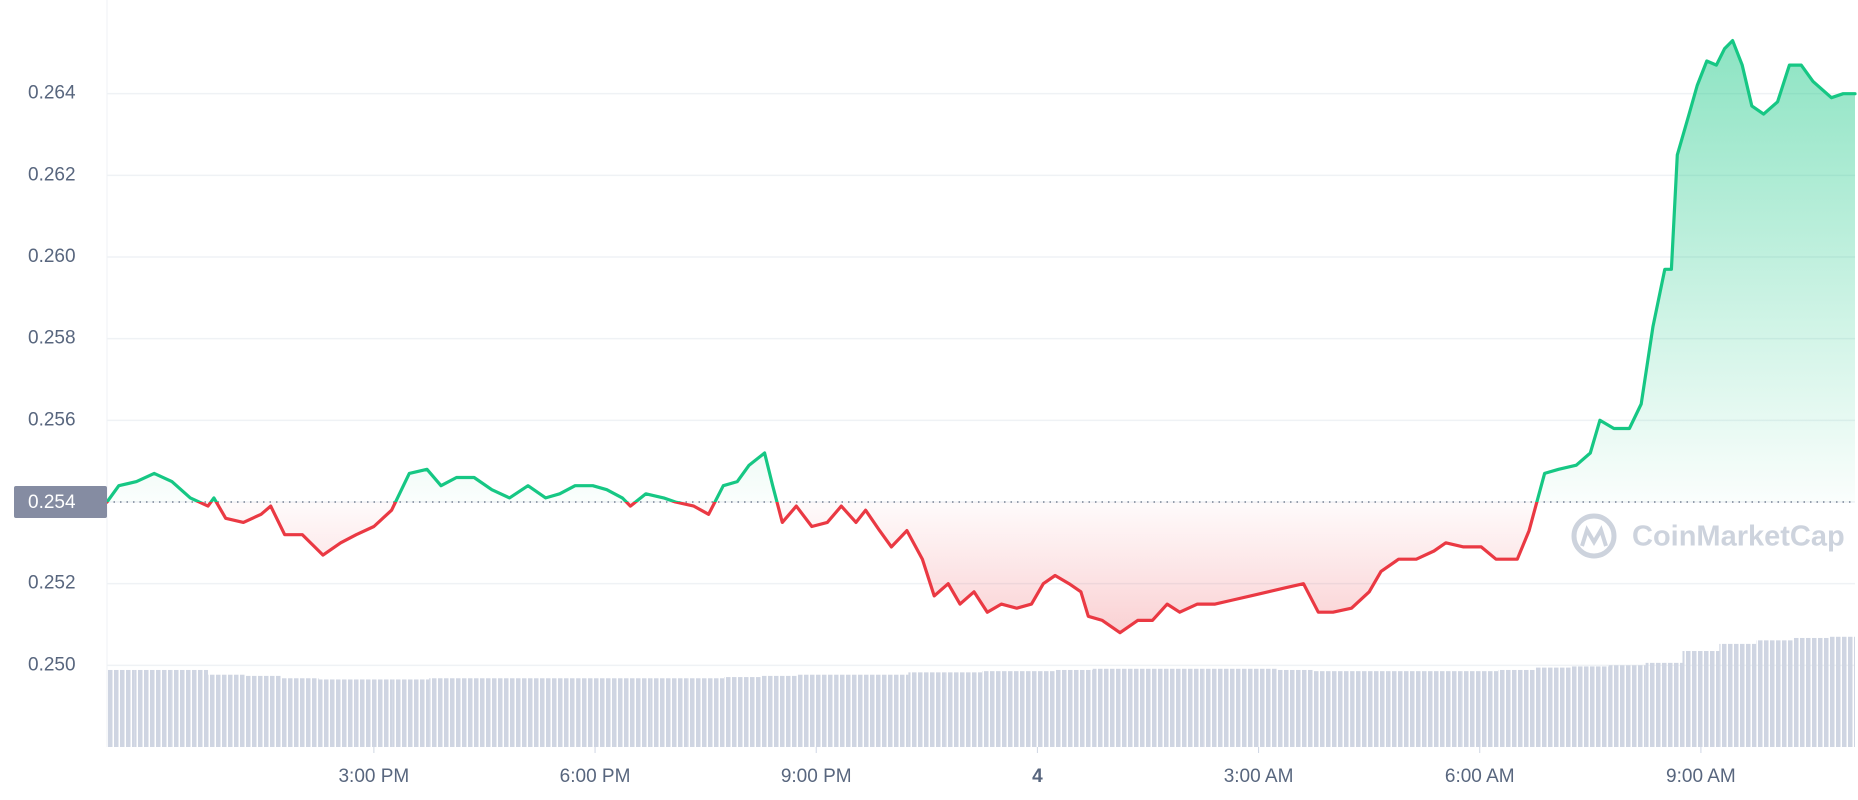 The width and height of the screenshot is (1858, 800). What do you see at coordinates (1037, 776) in the screenshot?
I see `x-tick-label: 4` at bounding box center [1037, 776].